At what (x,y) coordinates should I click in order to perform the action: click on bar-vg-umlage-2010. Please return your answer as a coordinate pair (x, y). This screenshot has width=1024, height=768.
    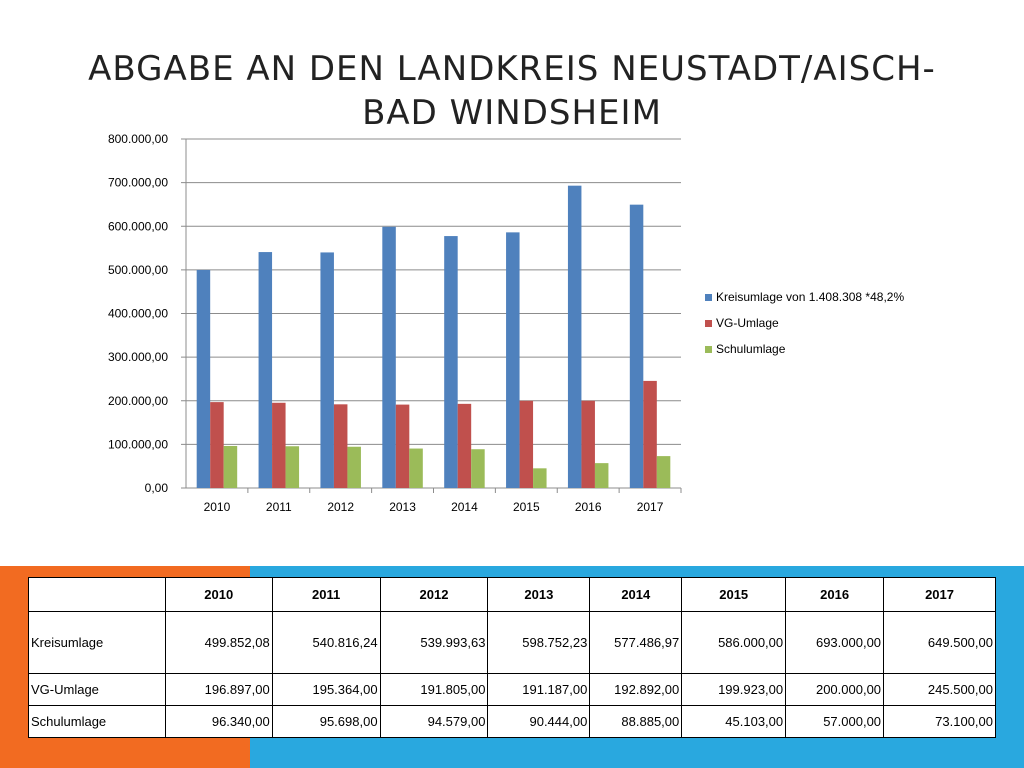
    Looking at the image, I should click on (217, 445).